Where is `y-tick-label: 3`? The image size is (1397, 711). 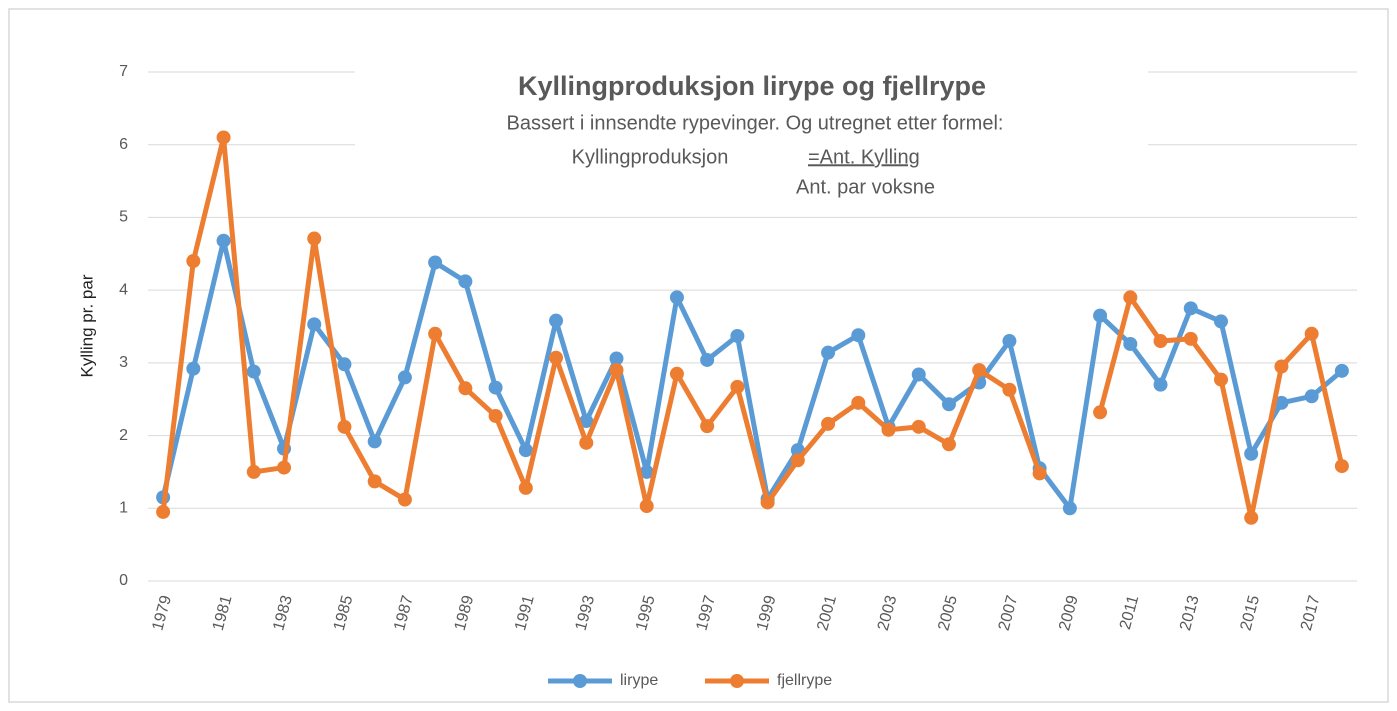 y-tick-label: 3 is located at coordinates (123, 362).